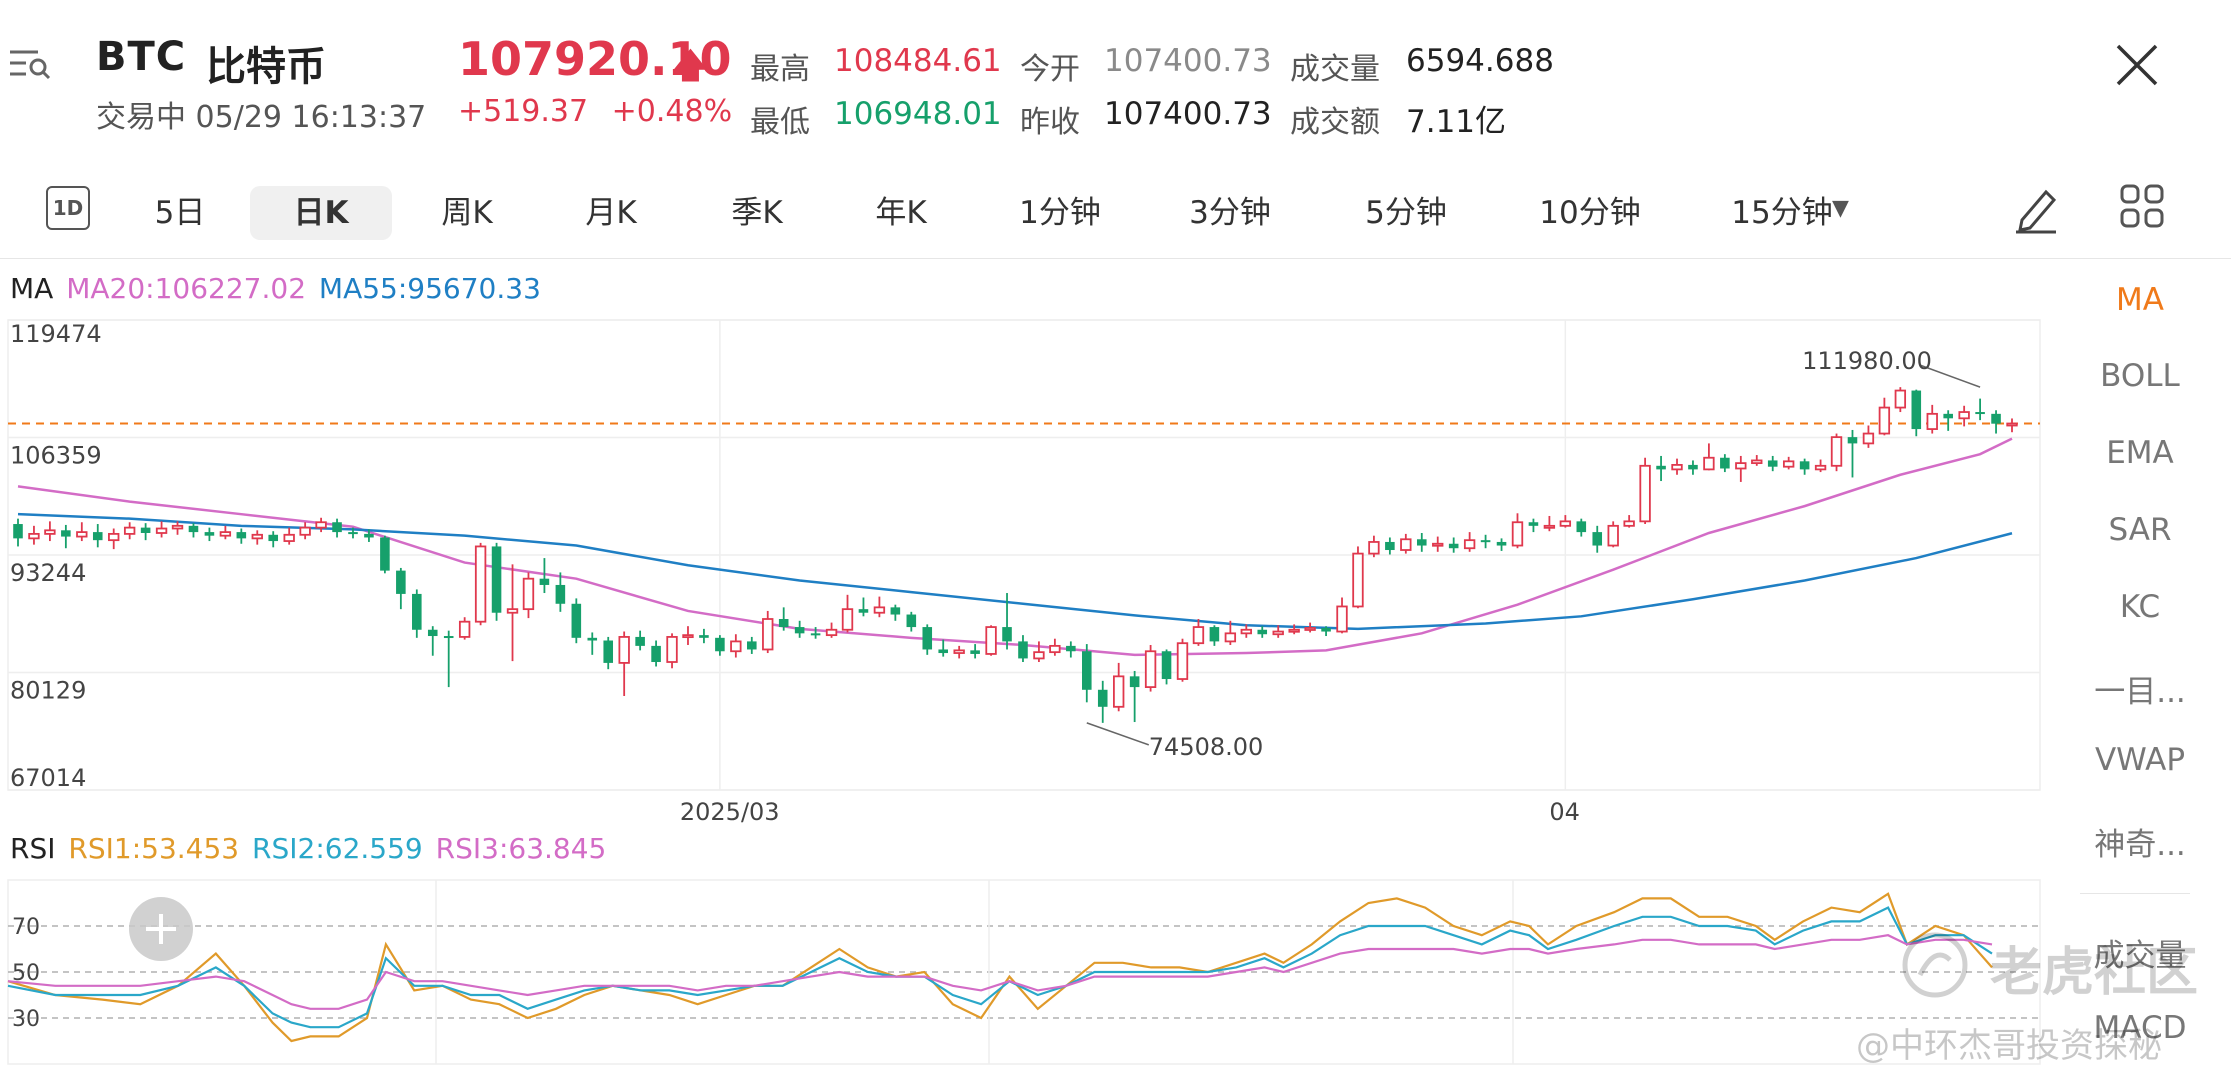 The width and height of the screenshot is (2231, 1080). What do you see at coordinates (30, 64) in the screenshot?
I see `menu-search-icon` at bounding box center [30, 64].